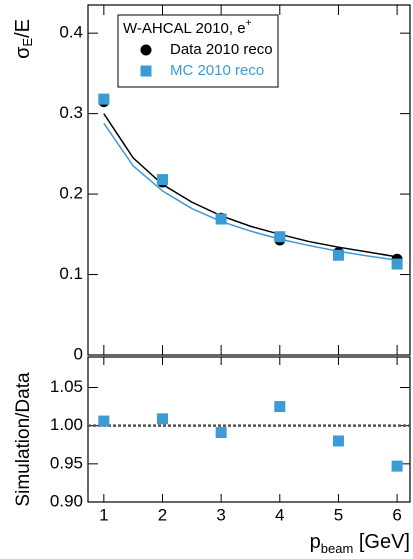 This screenshot has height=559, width=413. What do you see at coordinates (337, 548) in the screenshot?
I see `x-label-sub: beam` at bounding box center [337, 548].